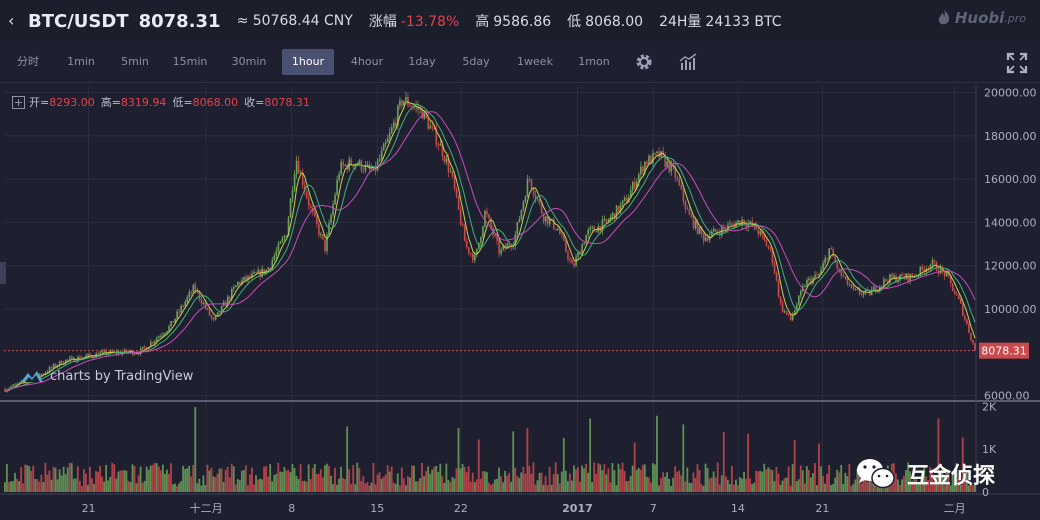 The height and width of the screenshot is (520, 1040). I want to click on interval-button-1hour: 1hour, so click(308, 62).